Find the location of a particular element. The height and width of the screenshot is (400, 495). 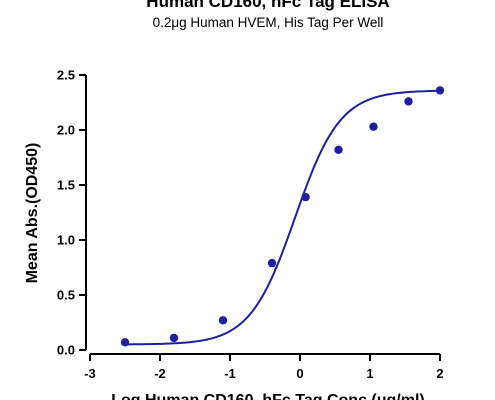

y-tick-label: 2.5 is located at coordinates (66, 75).